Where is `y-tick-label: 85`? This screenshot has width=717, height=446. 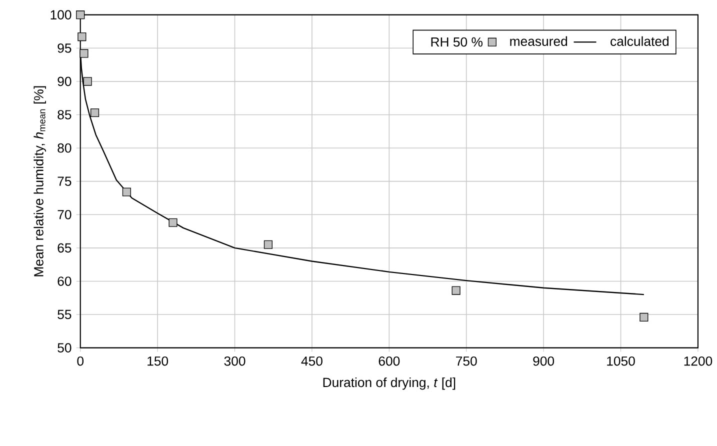 y-tick-label: 85 is located at coordinates (65, 115).